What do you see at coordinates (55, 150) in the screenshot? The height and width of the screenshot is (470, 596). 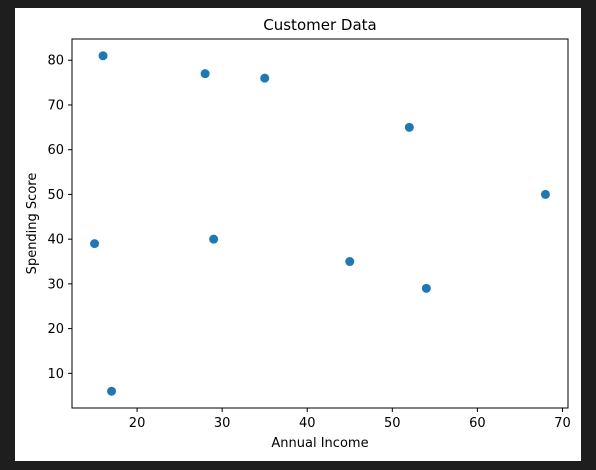 I see `y-tick-label-5: 60` at bounding box center [55, 150].